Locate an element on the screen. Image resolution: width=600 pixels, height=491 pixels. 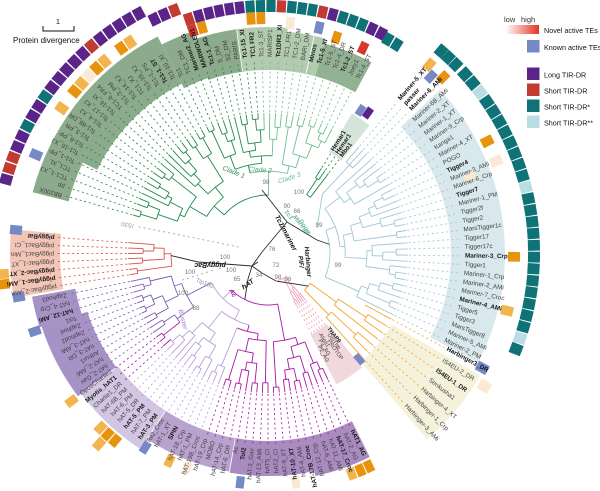
svg-text: Tigger2f is located at coordinates (472, 211).